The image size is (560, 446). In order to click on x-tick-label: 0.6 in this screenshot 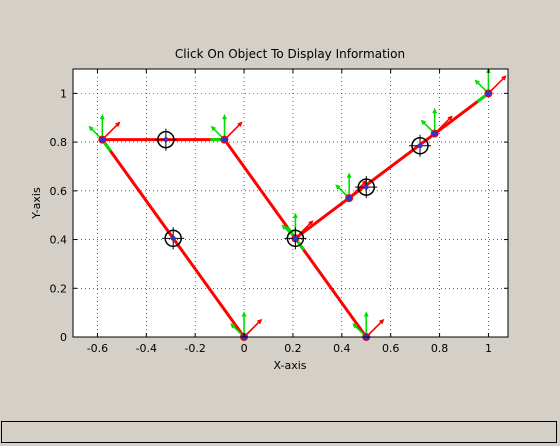, I will do `click(391, 348)`.